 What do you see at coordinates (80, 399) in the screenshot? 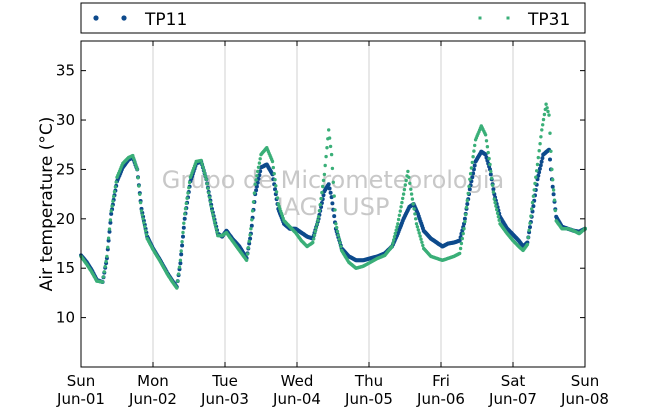
I see `x-tick-label-date: Jun-01` at bounding box center [80, 399].